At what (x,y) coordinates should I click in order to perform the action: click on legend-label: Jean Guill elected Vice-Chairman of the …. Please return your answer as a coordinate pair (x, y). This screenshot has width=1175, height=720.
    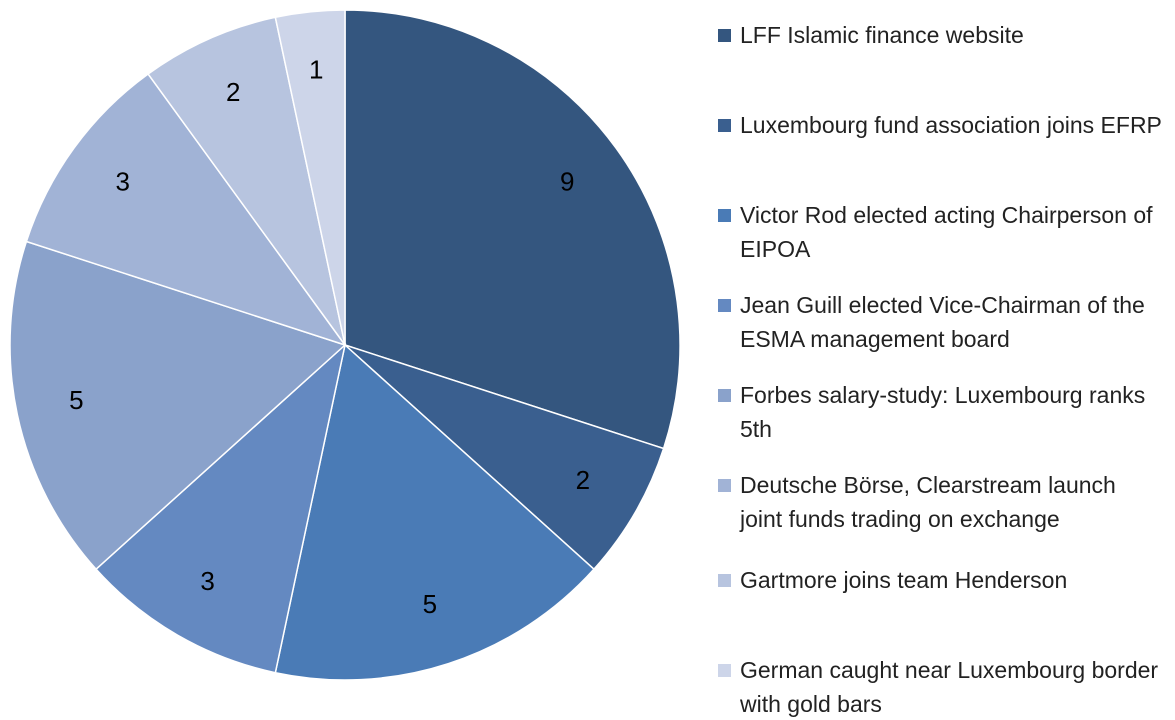
    Looking at the image, I should click on (942, 322).